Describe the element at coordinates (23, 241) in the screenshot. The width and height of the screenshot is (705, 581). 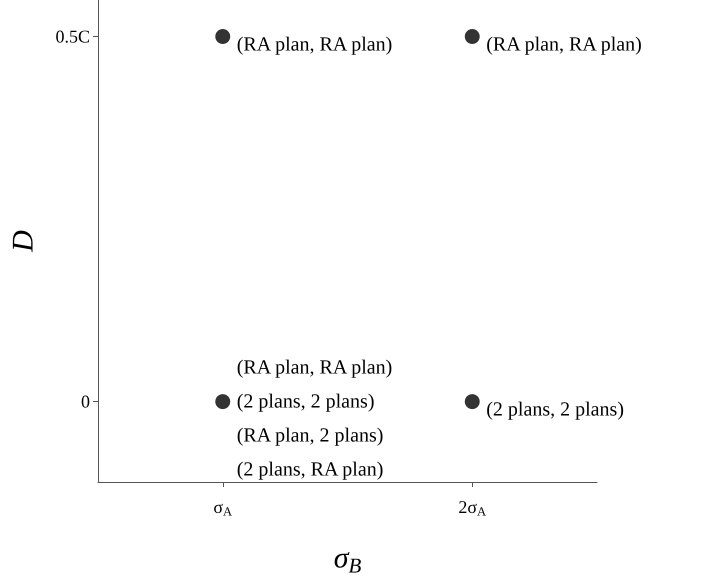
I see `y-axis-title: D` at that location.